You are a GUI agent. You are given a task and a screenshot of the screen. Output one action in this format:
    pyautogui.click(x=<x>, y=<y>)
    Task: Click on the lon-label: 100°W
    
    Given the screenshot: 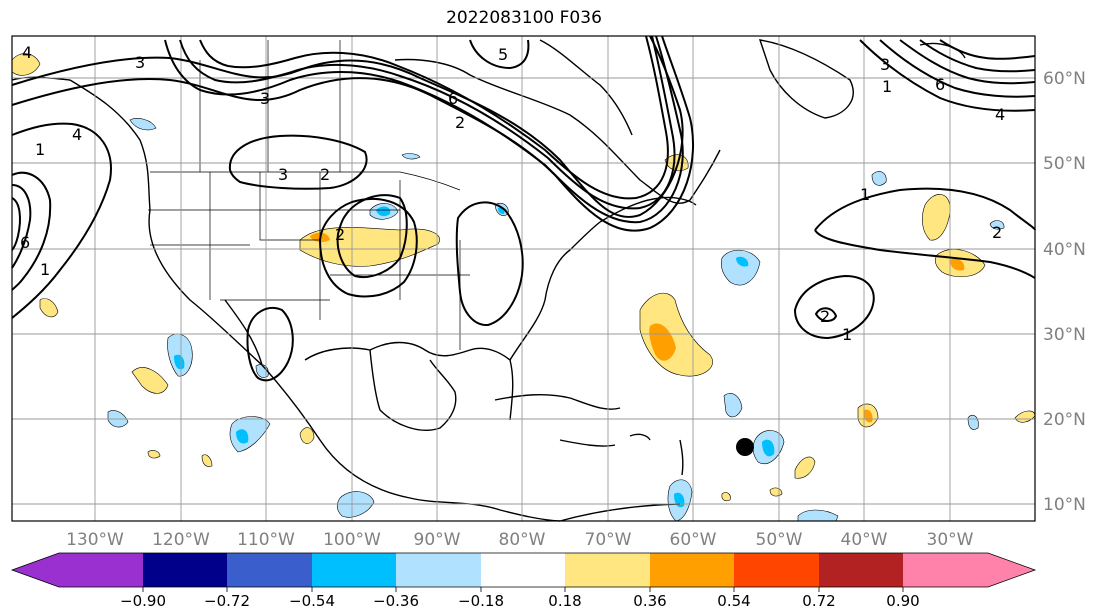 What is the action you would take?
    pyautogui.click(x=352, y=540)
    